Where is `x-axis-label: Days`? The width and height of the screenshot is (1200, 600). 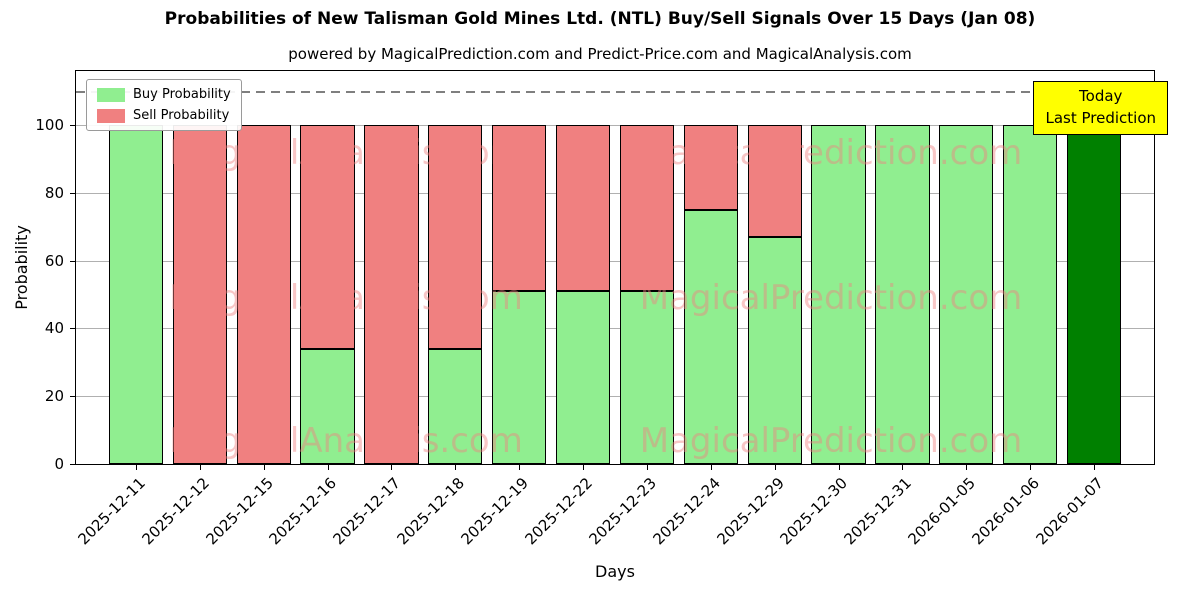
x-axis-label: Days is located at coordinates (615, 571).